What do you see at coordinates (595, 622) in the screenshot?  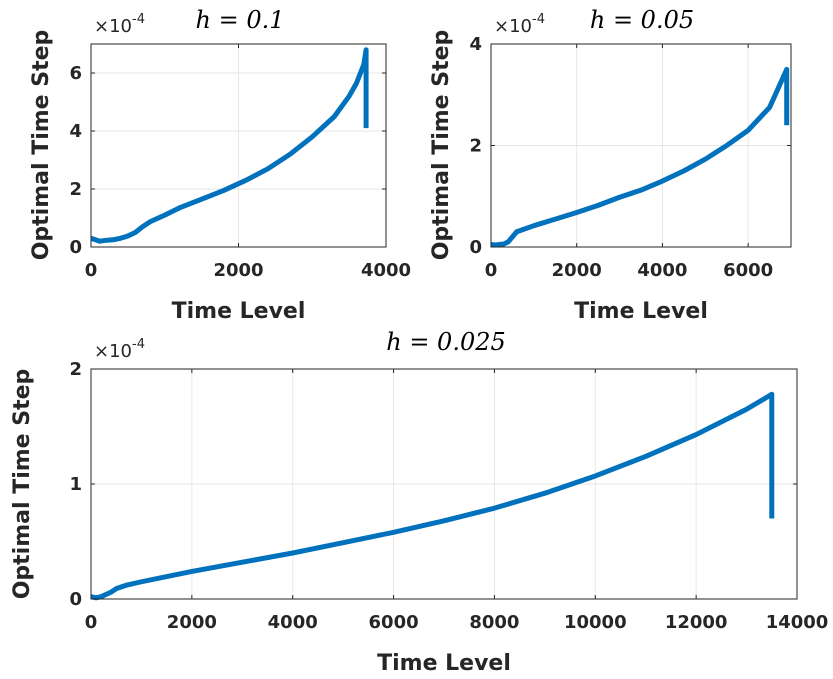 I see `x-tick-label: 10000` at bounding box center [595, 622].